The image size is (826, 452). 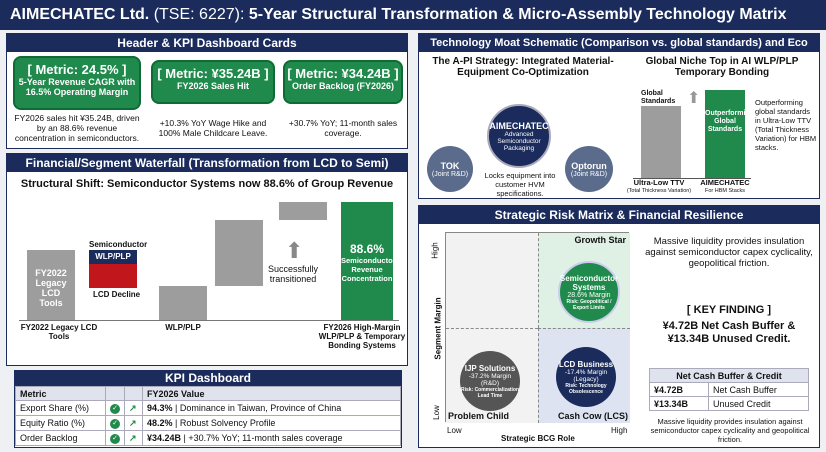 I want to click on x-label-wlp: WLP/PLP, so click(x=183, y=327).